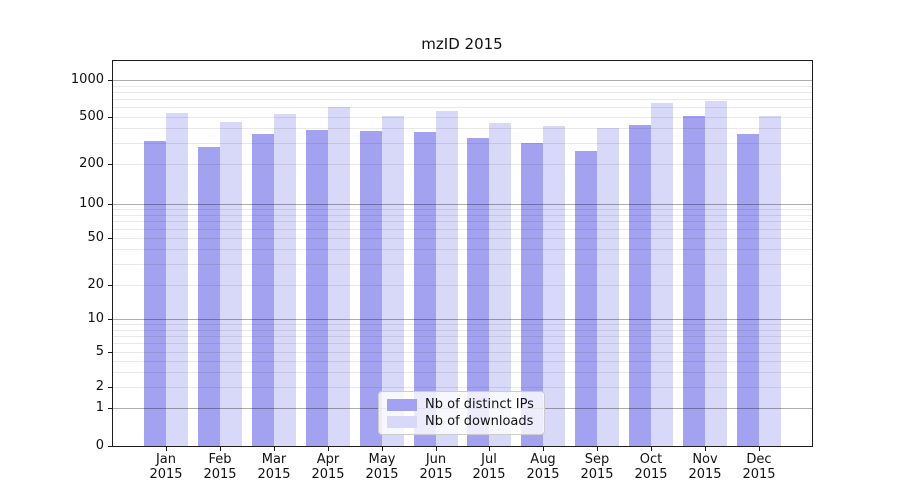  What do you see at coordinates (769, 281) in the screenshot?
I see `bar-downloads-dec` at bounding box center [769, 281].